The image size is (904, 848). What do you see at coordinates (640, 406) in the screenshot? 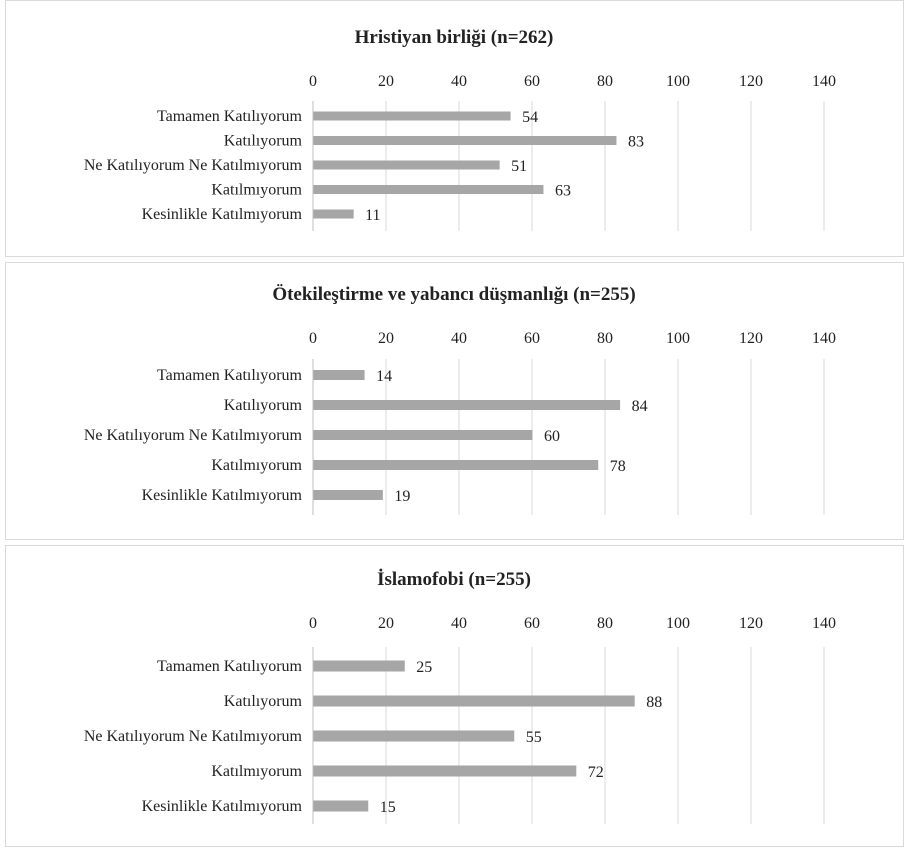
I see `data-label: 84` at bounding box center [640, 406].